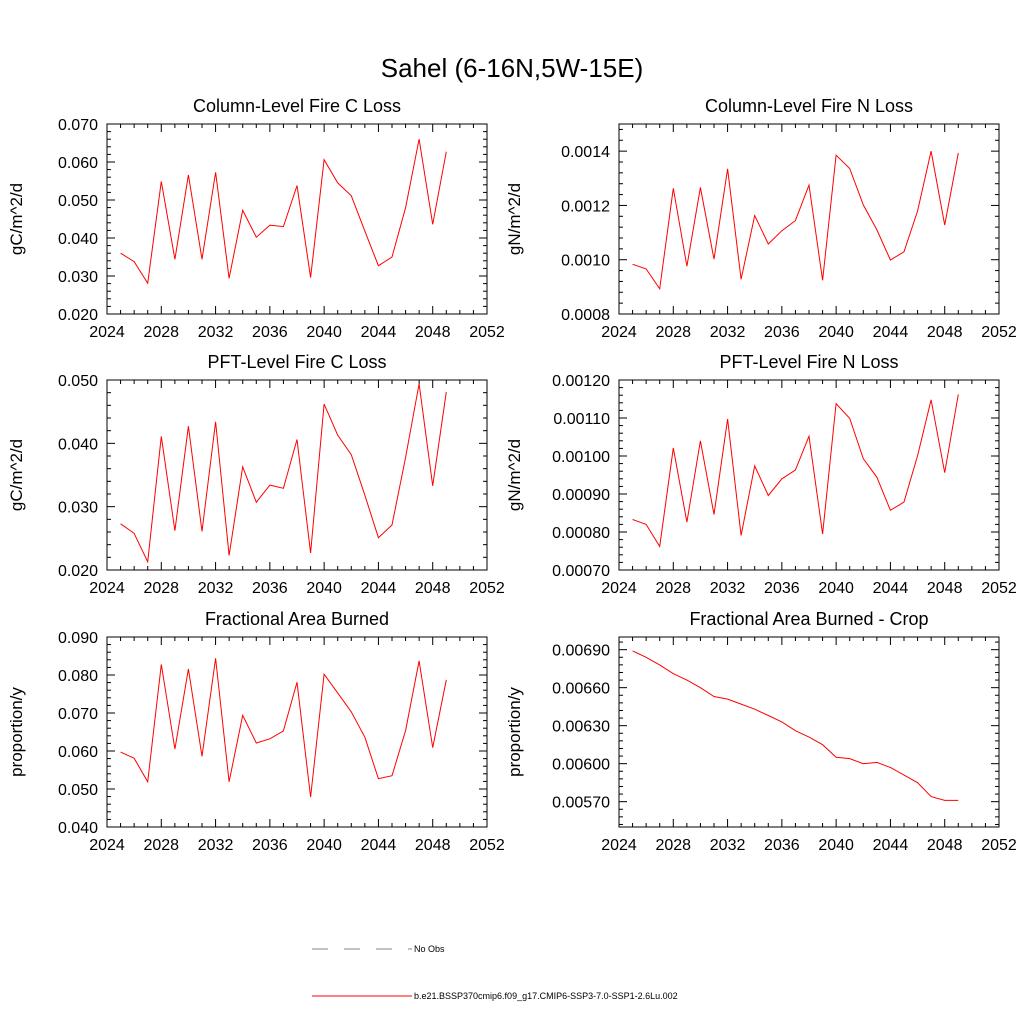 The height and width of the screenshot is (1024, 1024). I want to click on y-tick-label: 0.030, so click(78, 508).